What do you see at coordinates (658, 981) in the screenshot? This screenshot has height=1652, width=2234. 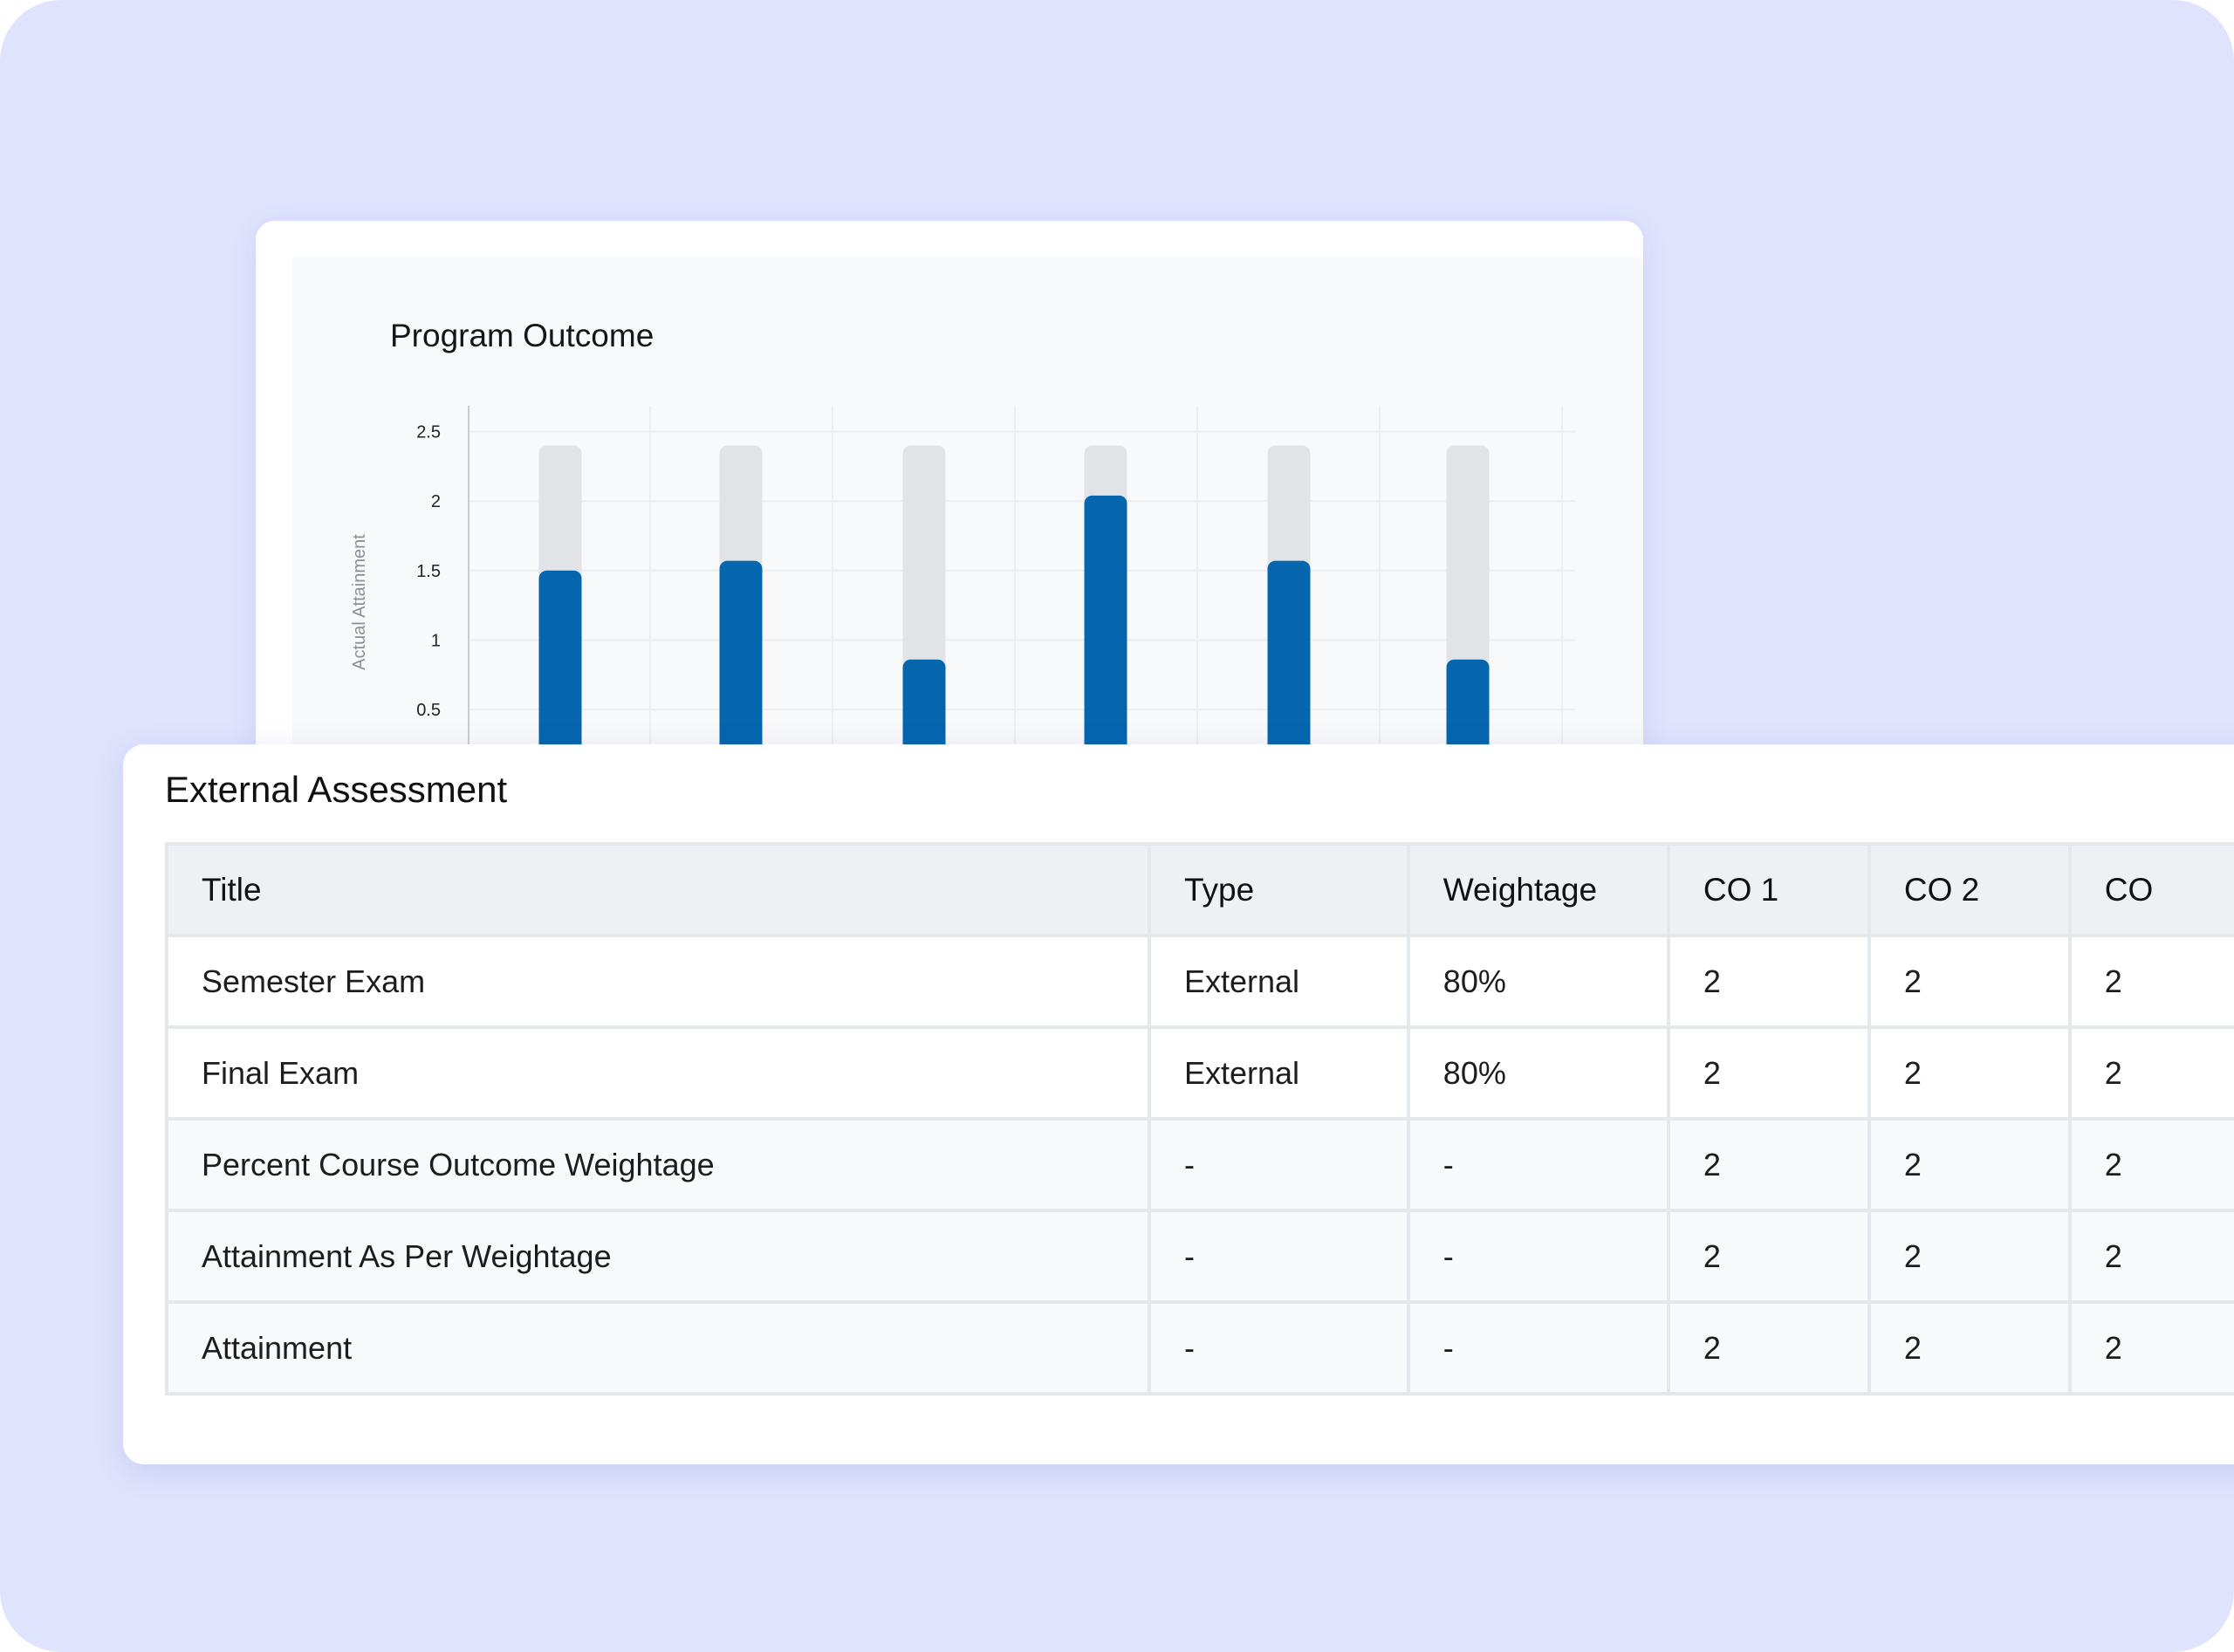 I see `cell-title: Semester Exam` at bounding box center [658, 981].